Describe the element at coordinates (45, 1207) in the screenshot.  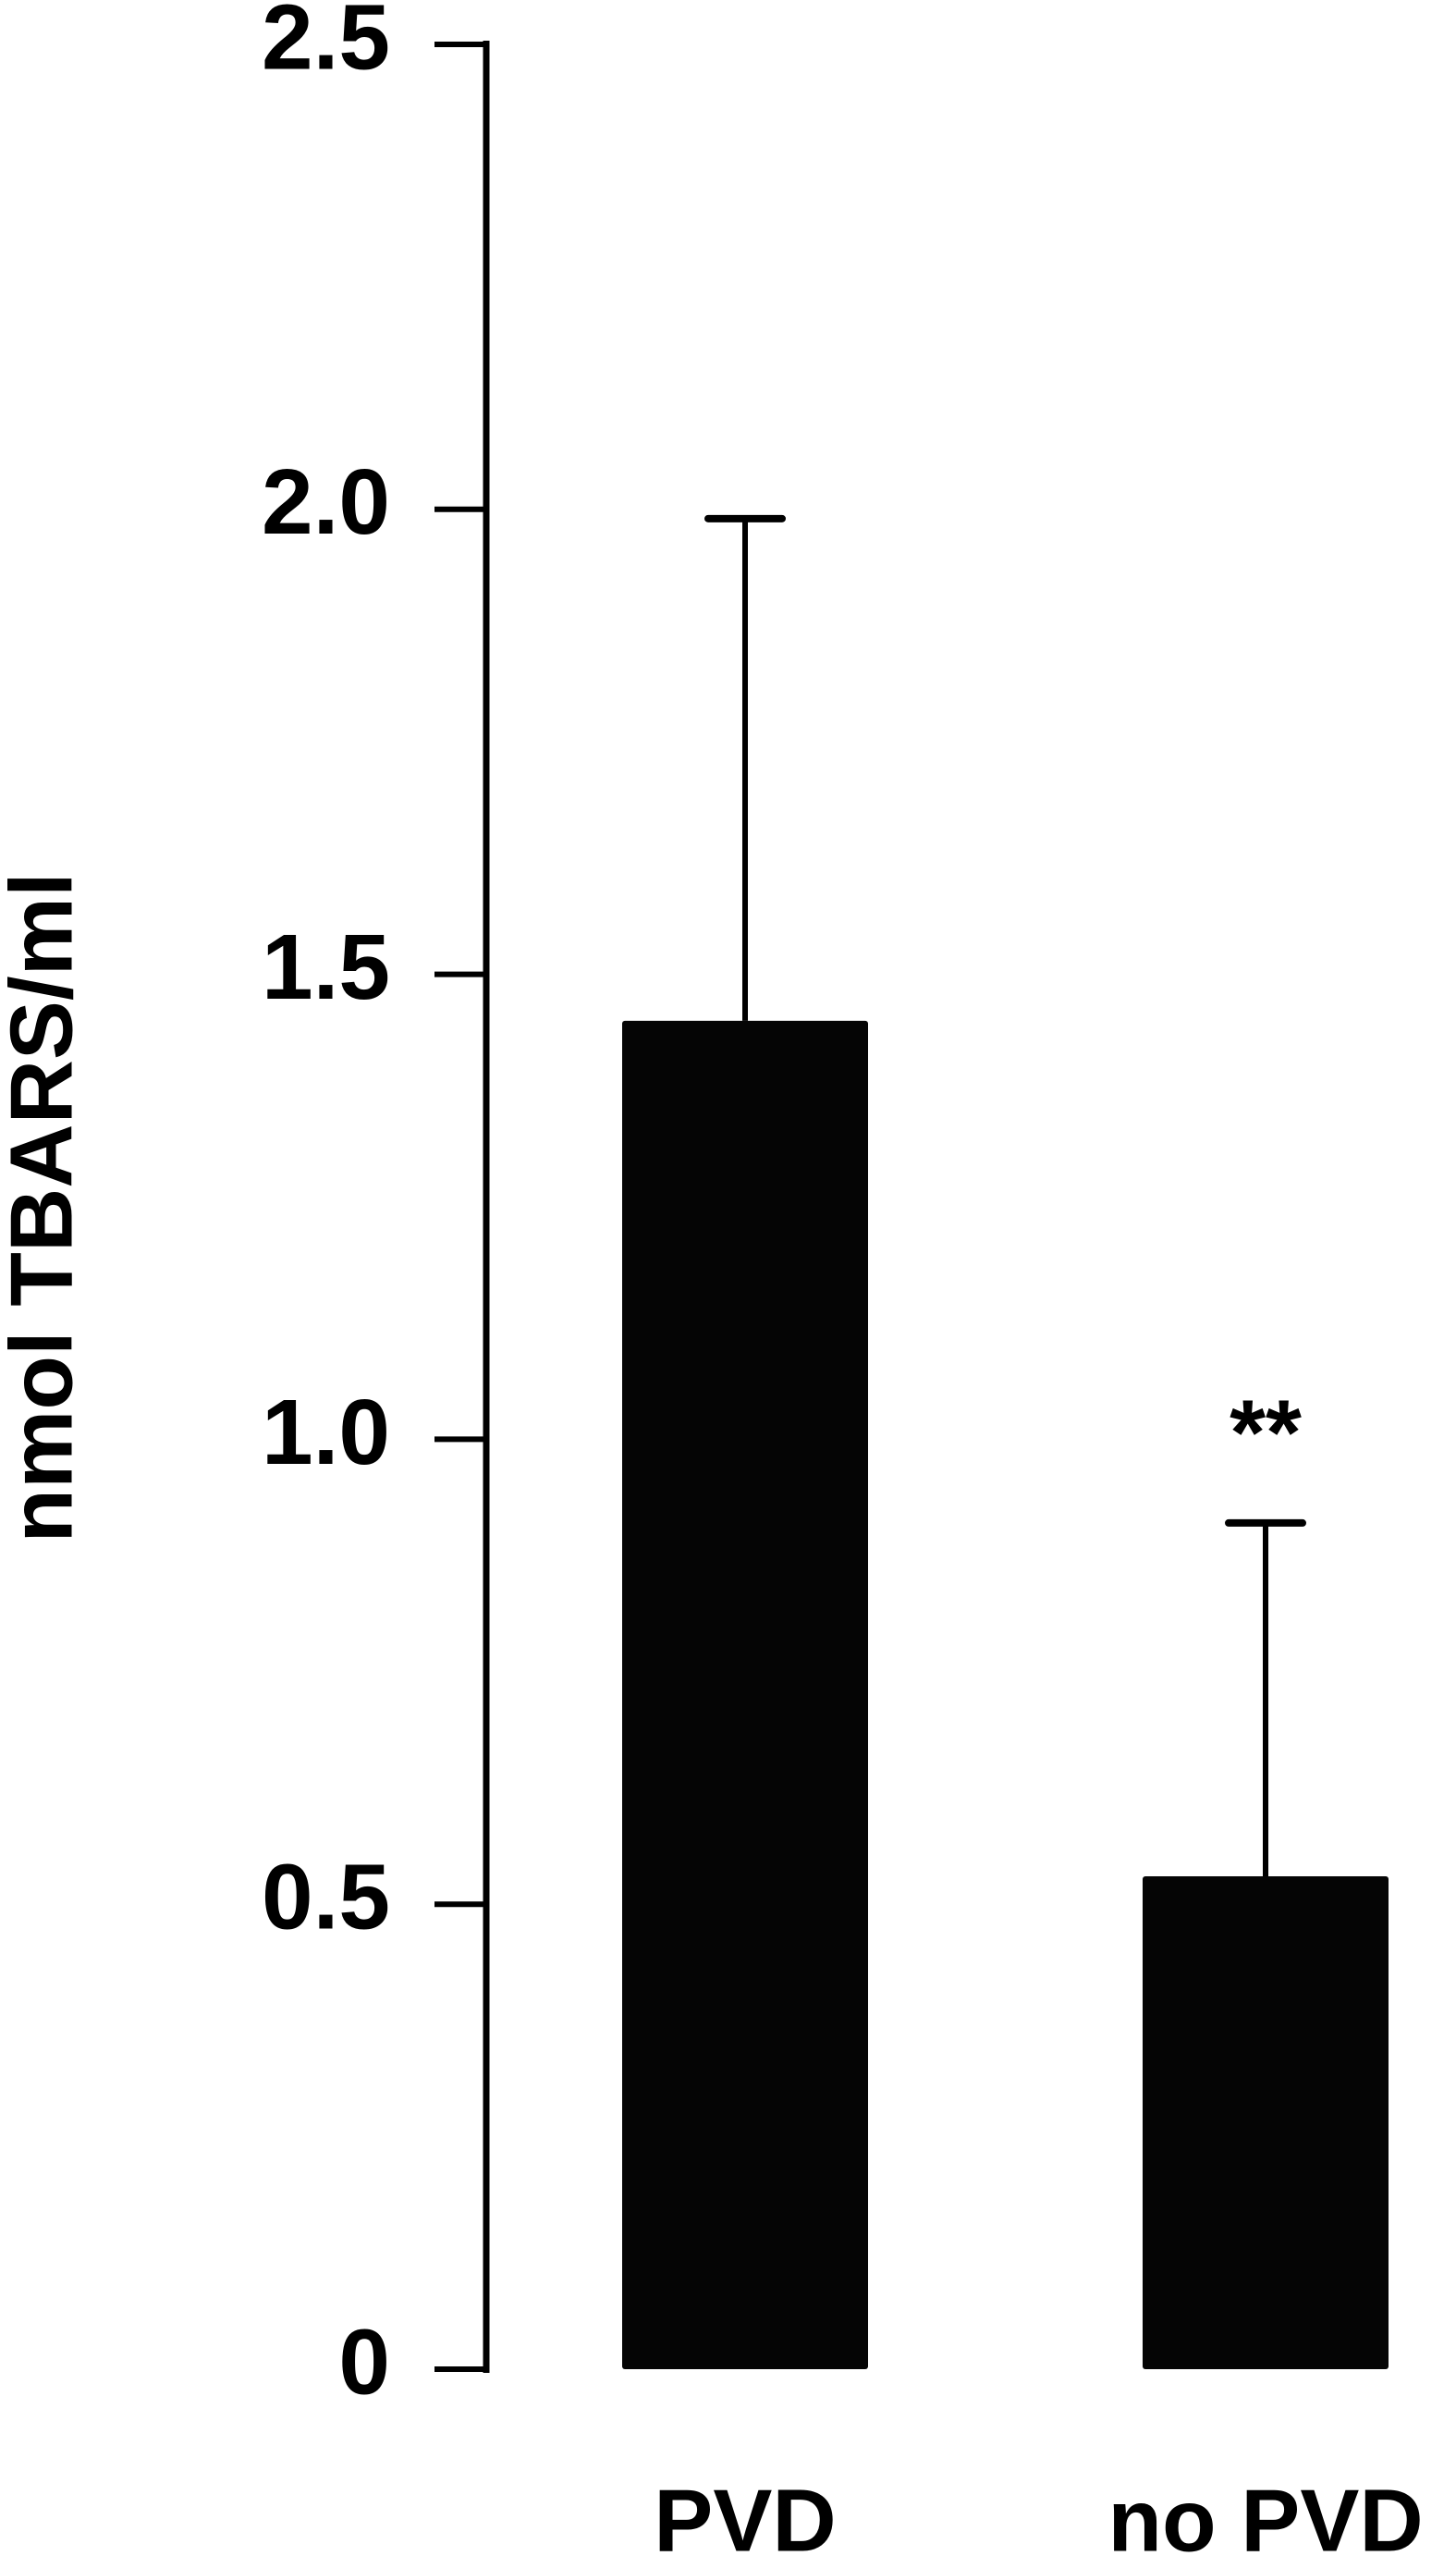
I see `y-axis-label: nmol TBARS/ml` at that location.